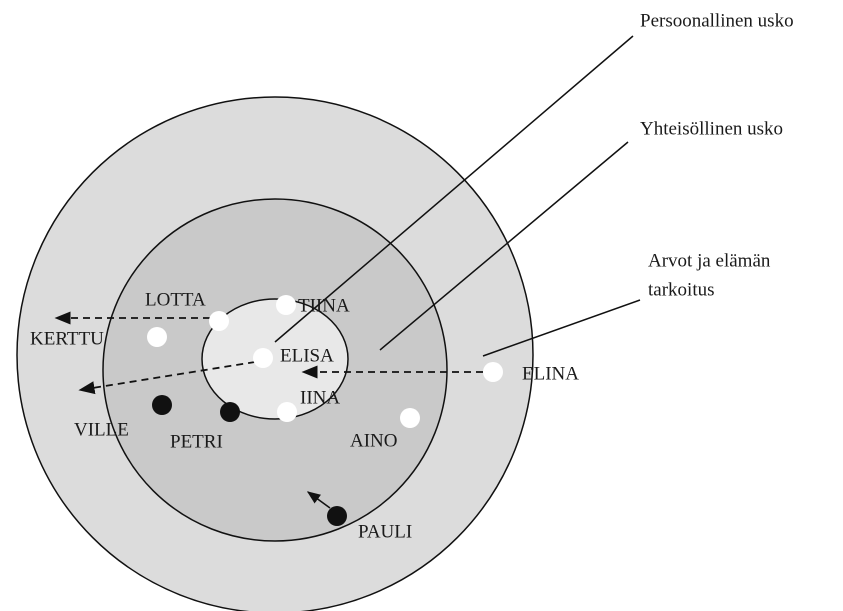 Image resolution: width=843 pixels, height=611 pixels. I want to click on node-label: ELISA, so click(307, 355).